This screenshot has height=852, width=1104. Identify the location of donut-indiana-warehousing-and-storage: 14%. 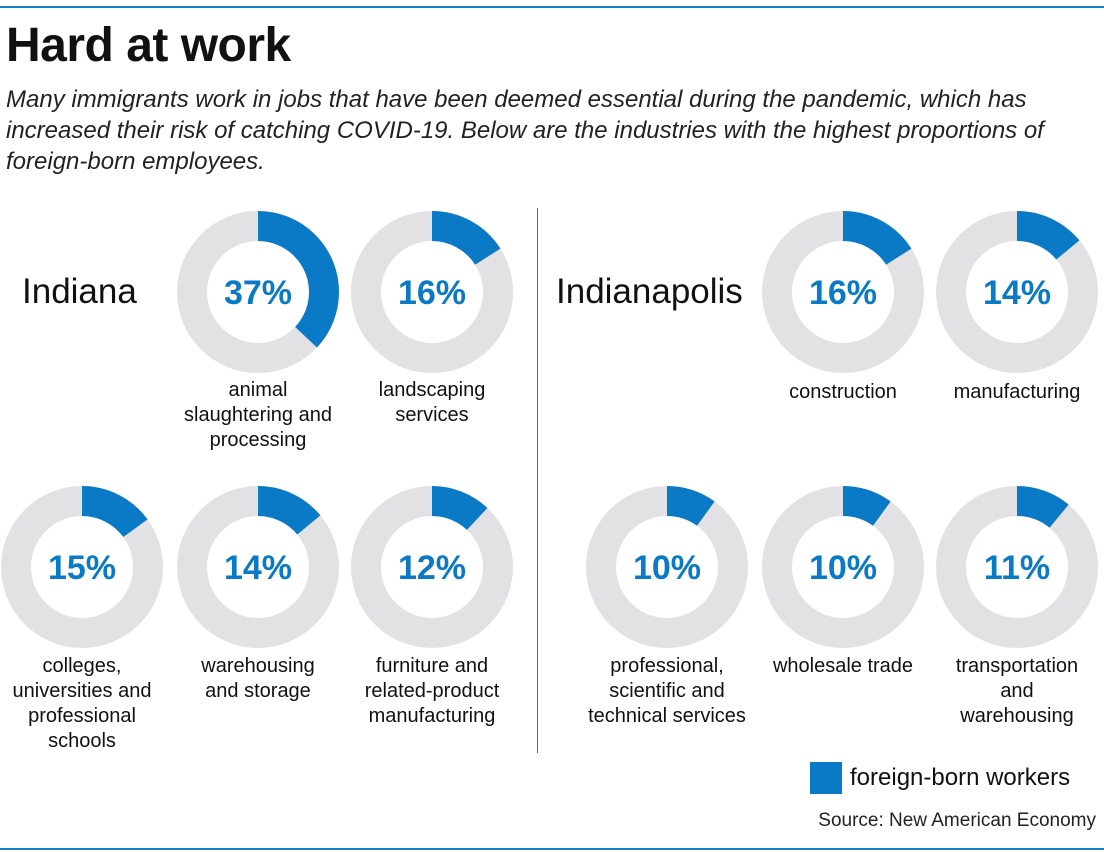
(258, 567).